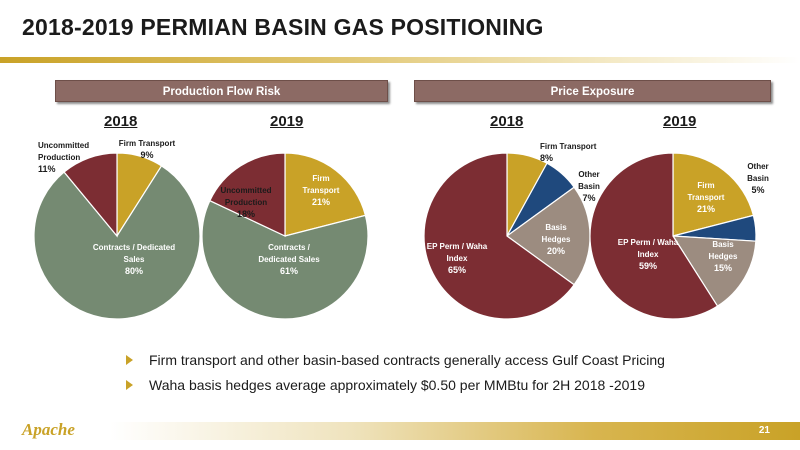 Image resolution: width=800 pixels, height=450 pixels. What do you see at coordinates (589, 186) in the screenshot?
I see `data-label-other-basin: Other Basin 7%` at bounding box center [589, 186].